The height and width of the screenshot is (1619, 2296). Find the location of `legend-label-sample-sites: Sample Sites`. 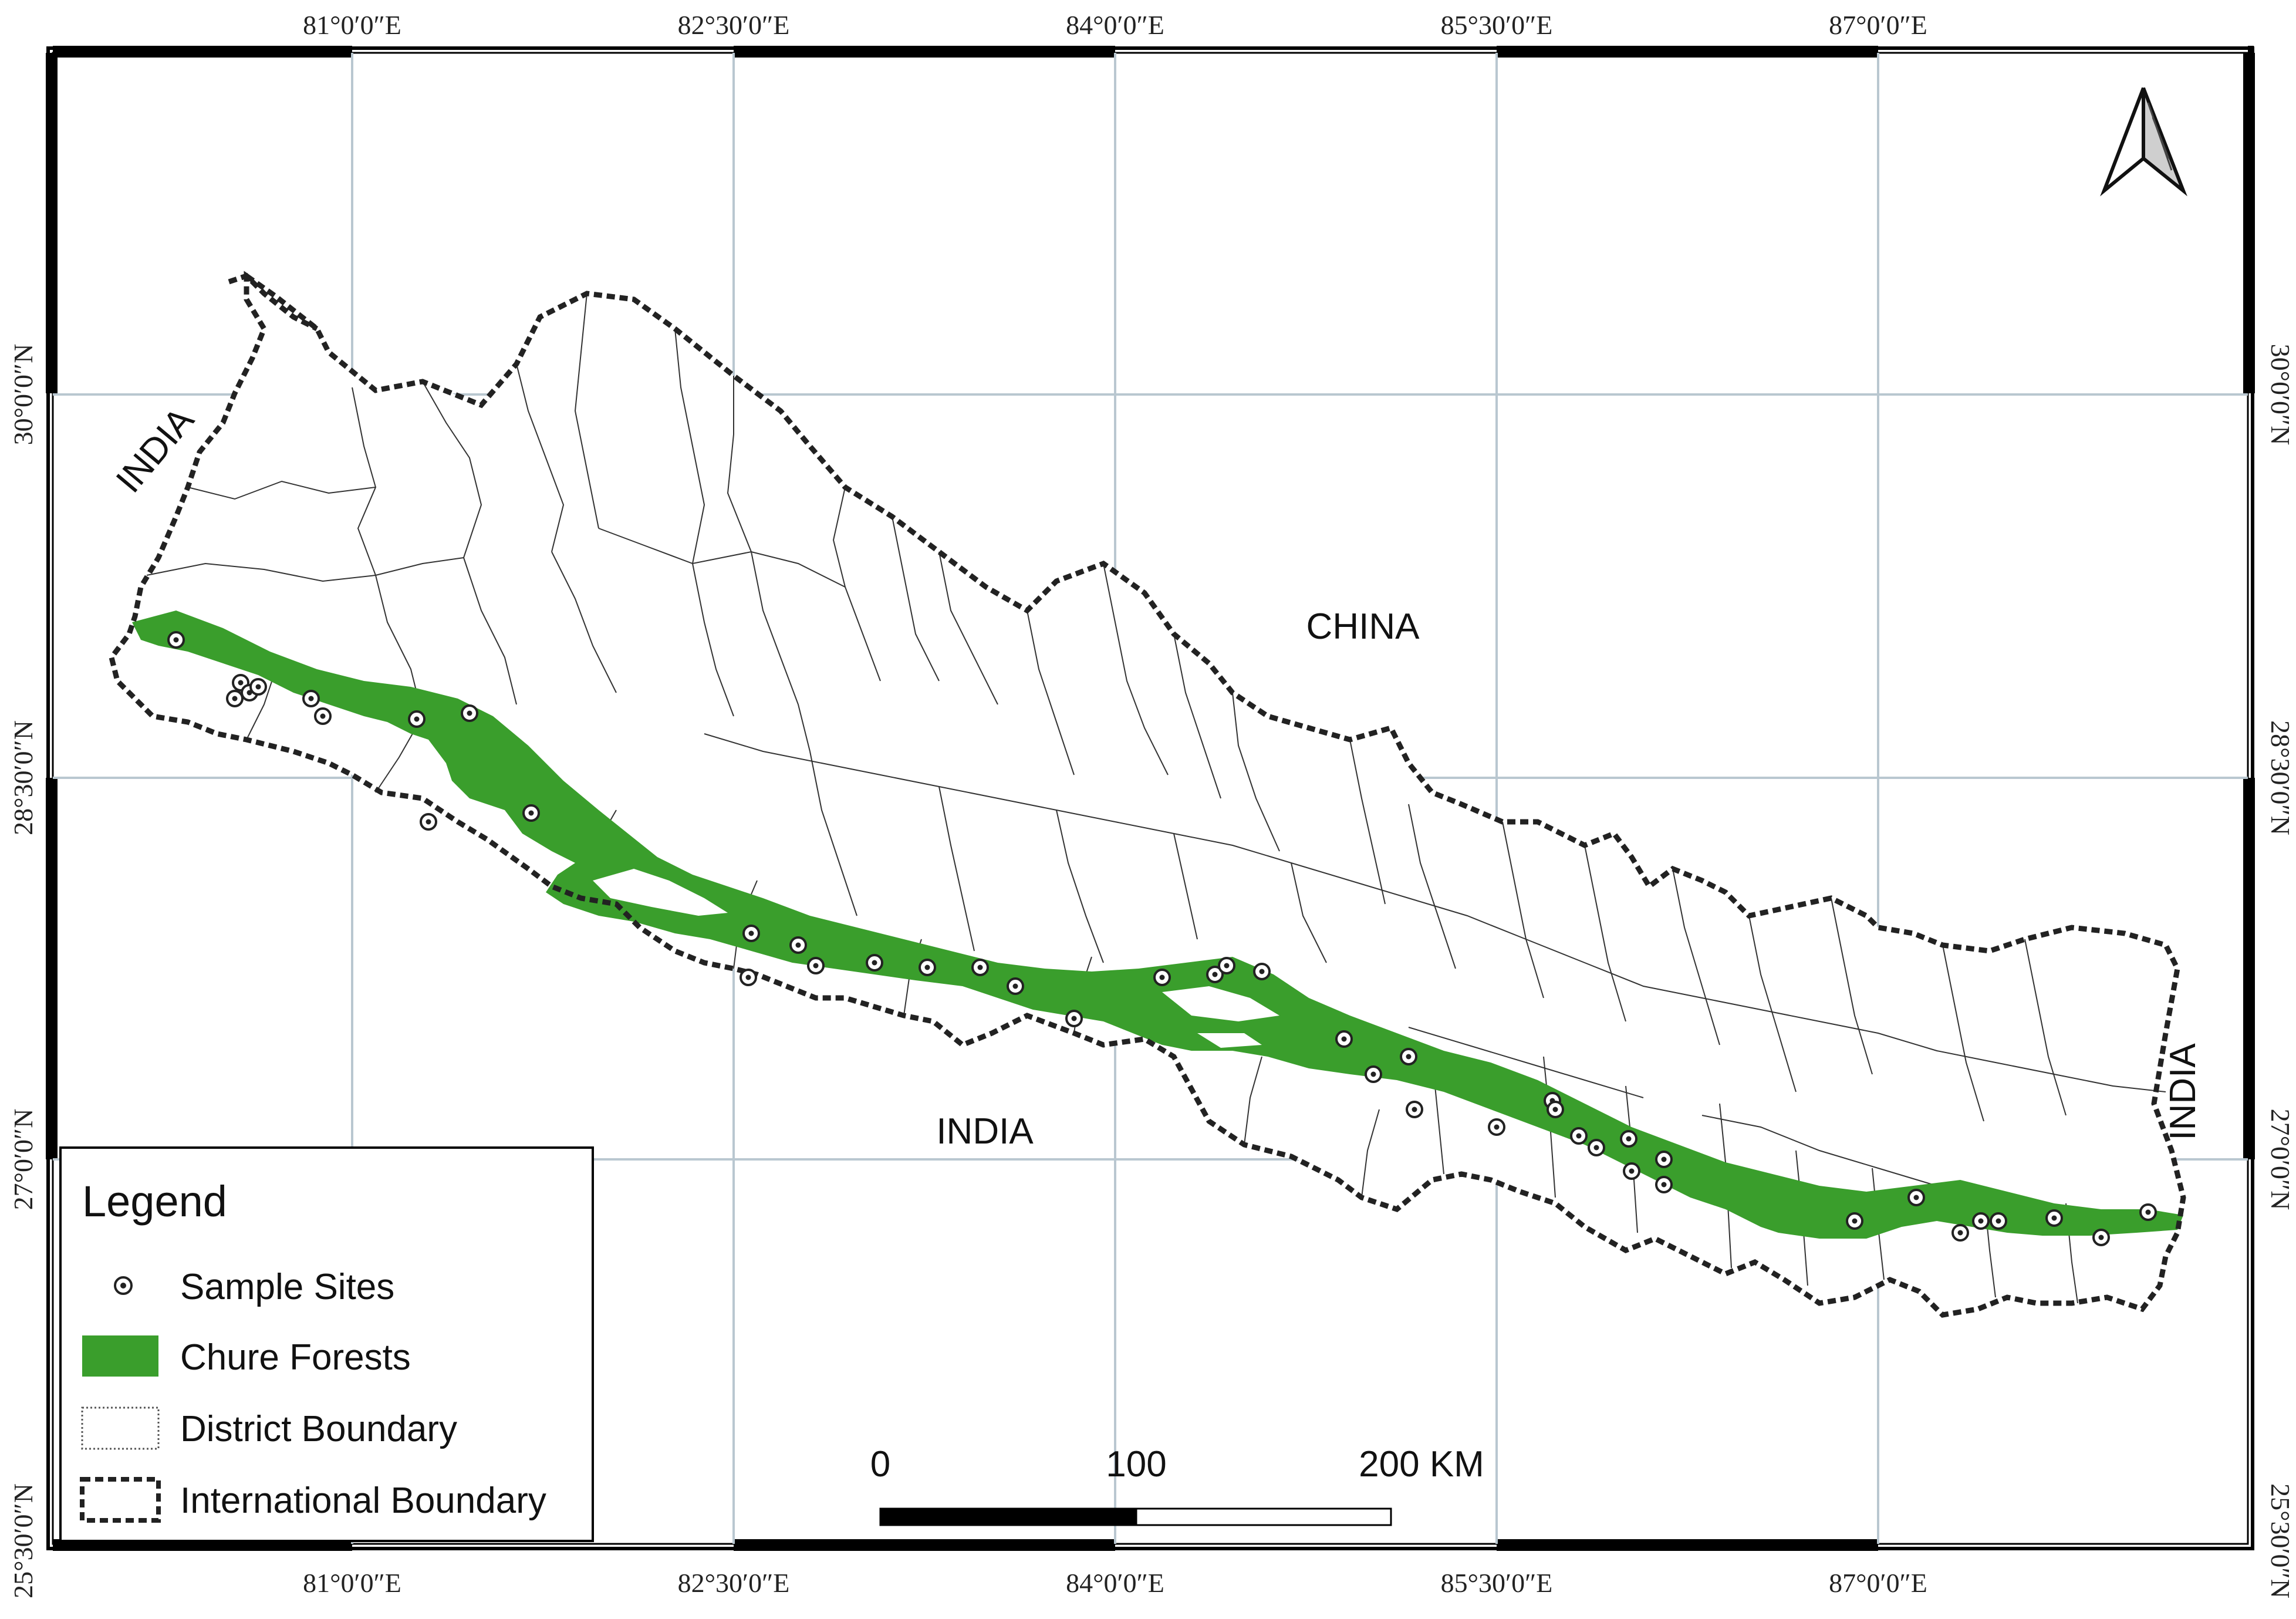

legend-label-sample-sites: Sample Sites is located at coordinates (287, 1287).